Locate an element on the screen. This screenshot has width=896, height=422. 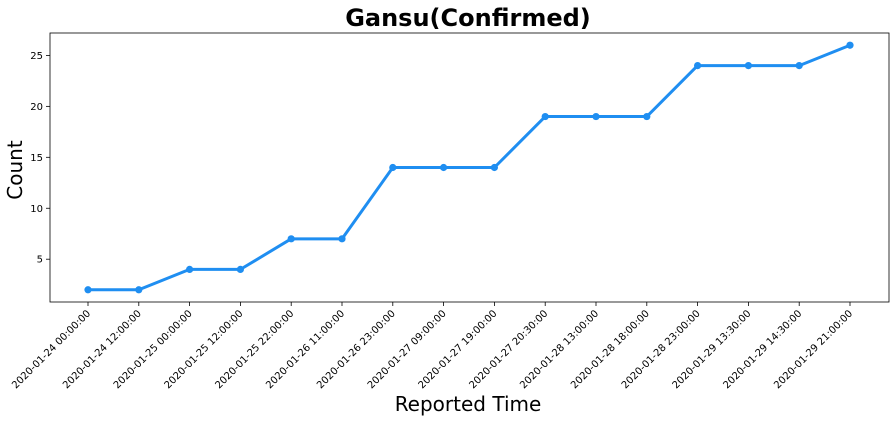
chart-title: Gansu(Confirmed) is located at coordinates (468, 18).